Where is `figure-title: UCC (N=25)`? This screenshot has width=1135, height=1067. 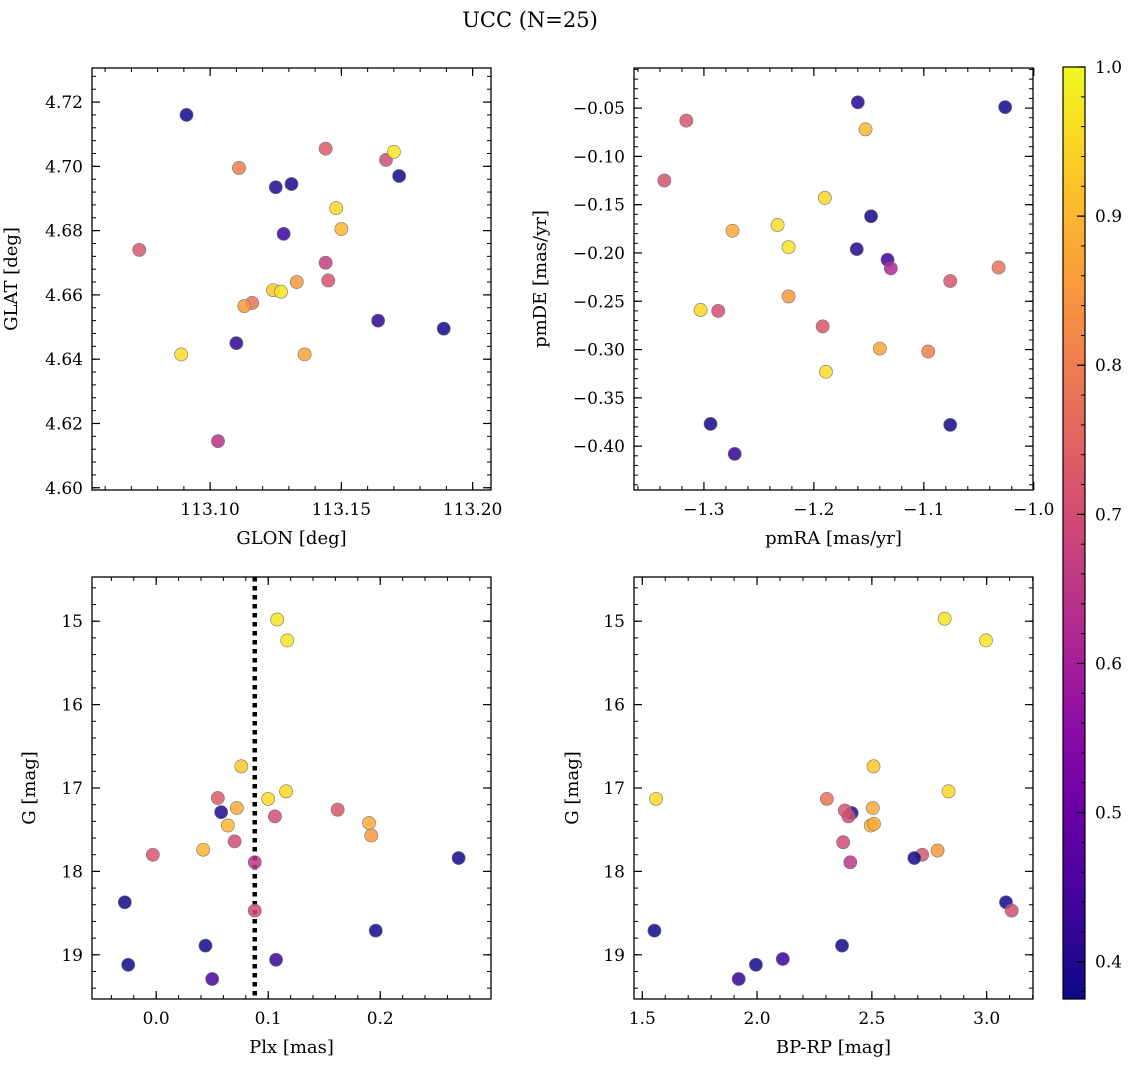 figure-title: UCC (N=25) is located at coordinates (530, 20).